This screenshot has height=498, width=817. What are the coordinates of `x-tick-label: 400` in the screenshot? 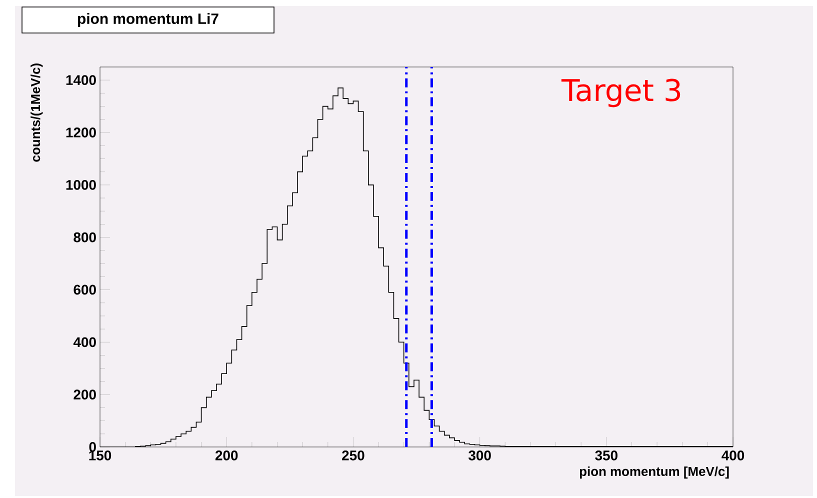 It's located at (733, 455).